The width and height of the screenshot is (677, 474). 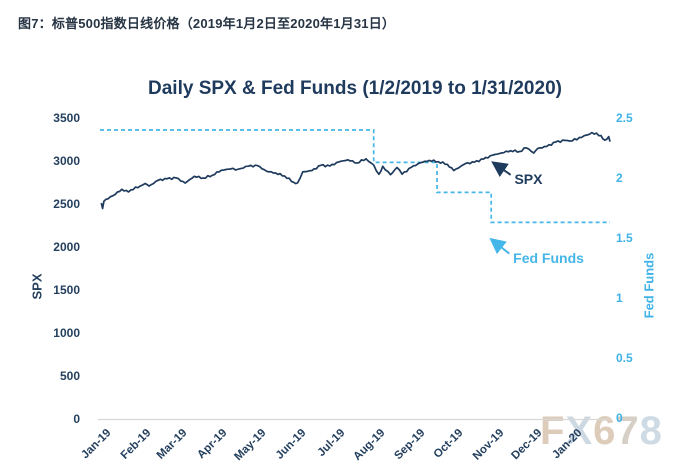 What do you see at coordinates (619, 178) in the screenshot?
I see `right-axis-tick: 2` at bounding box center [619, 178].